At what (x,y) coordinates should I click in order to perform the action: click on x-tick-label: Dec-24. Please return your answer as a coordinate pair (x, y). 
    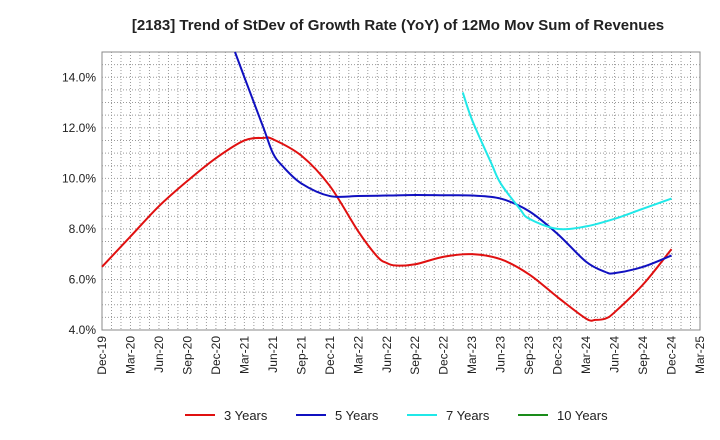
    Looking at the image, I should click on (672, 355).